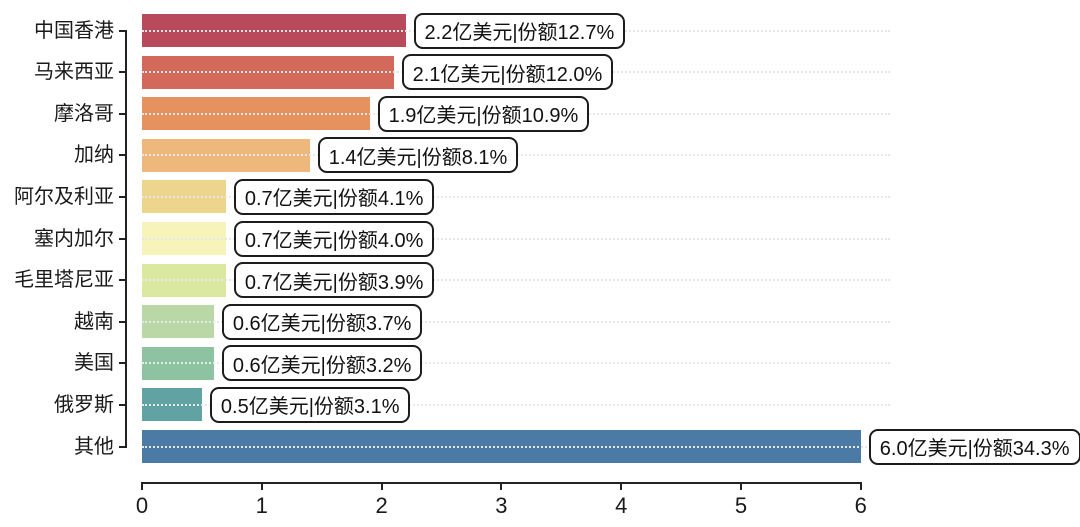 Image resolution: width=1080 pixels, height=527 pixels. Describe the element at coordinates (741, 505) in the screenshot. I see `x-tick-label: 5` at that location.